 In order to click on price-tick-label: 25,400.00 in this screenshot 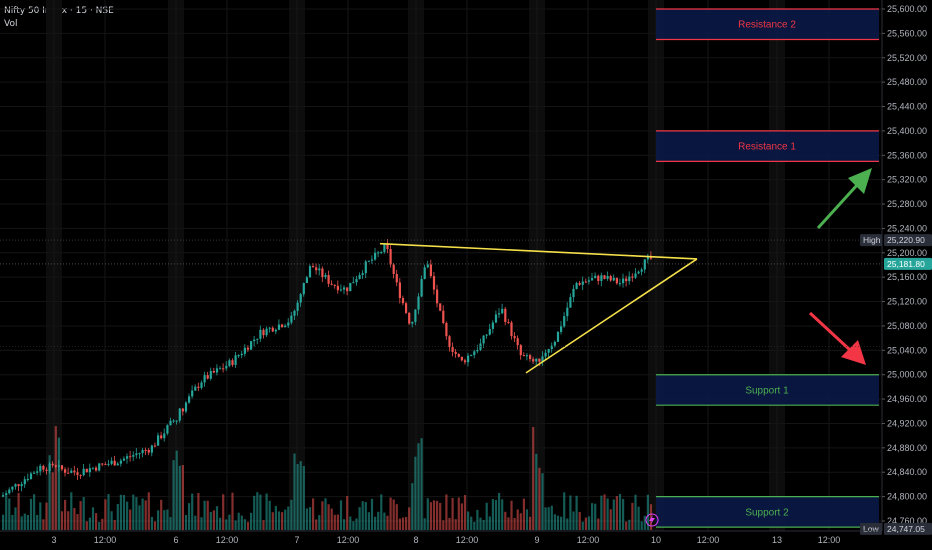, I will do `click(907, 131)`.